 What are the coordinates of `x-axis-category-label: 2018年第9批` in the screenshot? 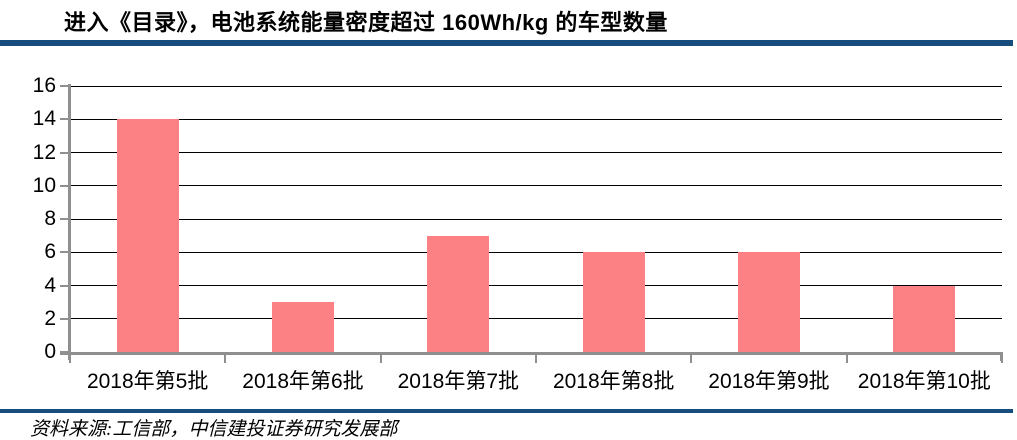 It's located at (769, 381).